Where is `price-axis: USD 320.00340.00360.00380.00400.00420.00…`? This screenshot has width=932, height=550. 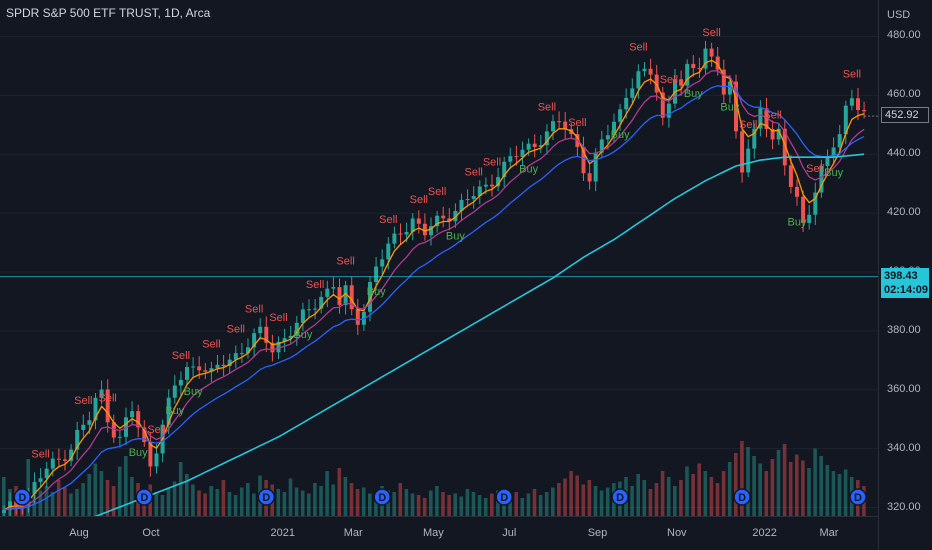
price-axis: USD 320.00340.00360.00380.00400.00420.00… is located at coordinates (905, 275).